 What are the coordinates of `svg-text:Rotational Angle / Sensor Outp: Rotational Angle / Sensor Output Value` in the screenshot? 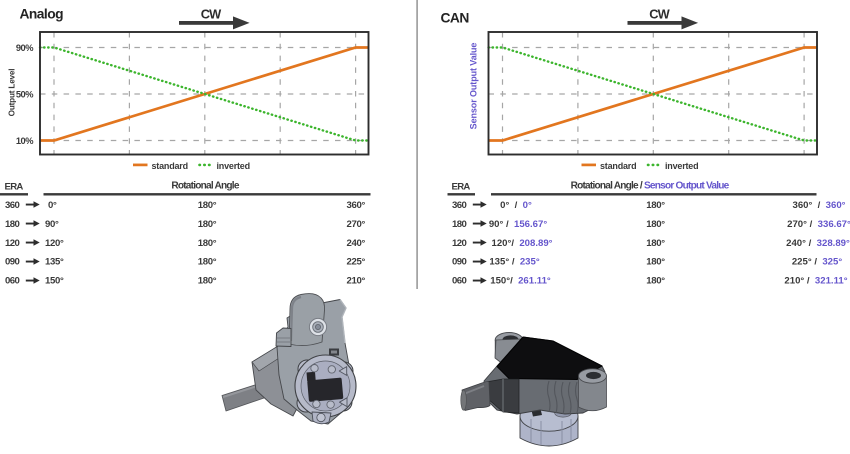 It's located at (650, 186).